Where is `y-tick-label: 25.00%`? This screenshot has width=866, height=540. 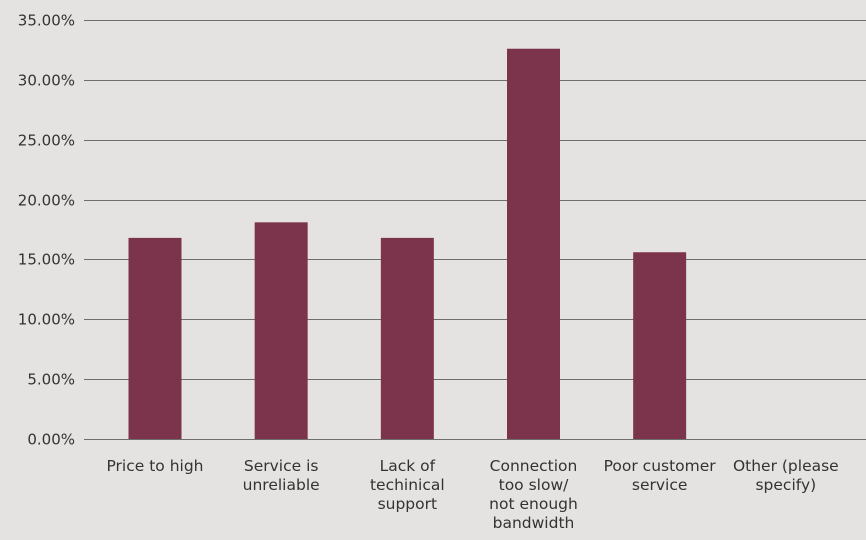 y-tick-label: 25.00% is located at coordinates (46, 141).